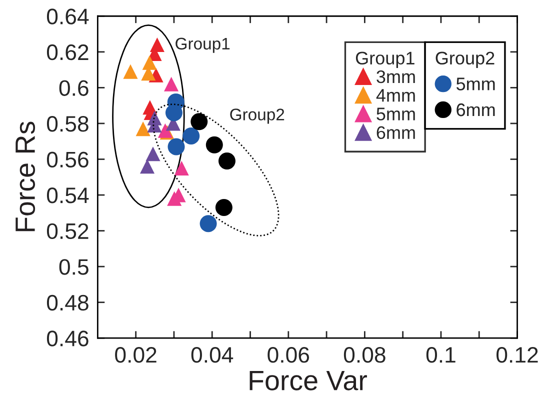  What do you see at coordinates (365, 355) in the screenshot?
I see `x-tick-label: 0.08` at bounding box center [365, 355].